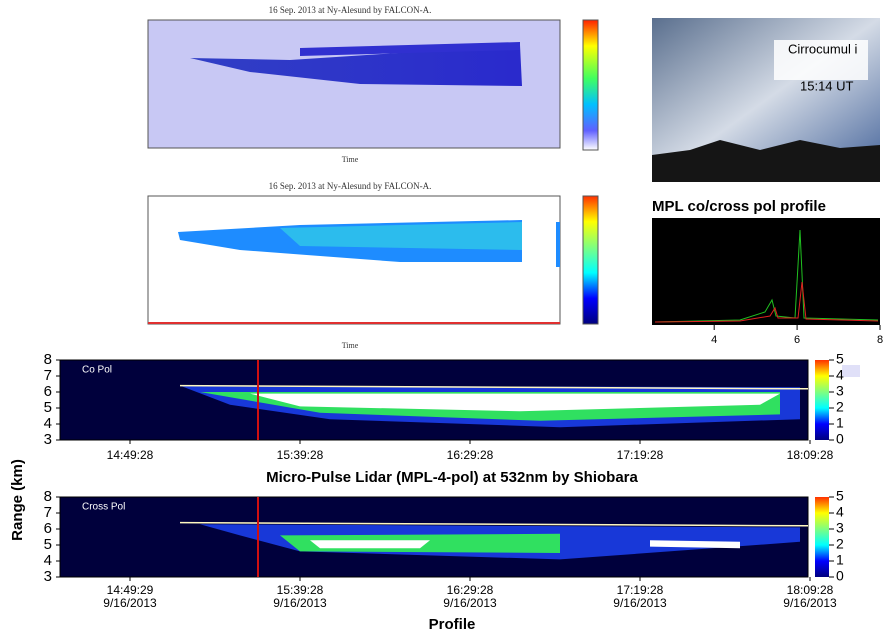 The width and height of the screenshot is (886, 630). Describe the element at coordinates (766, 161) in the screenshot. I see `mountains` at that location.